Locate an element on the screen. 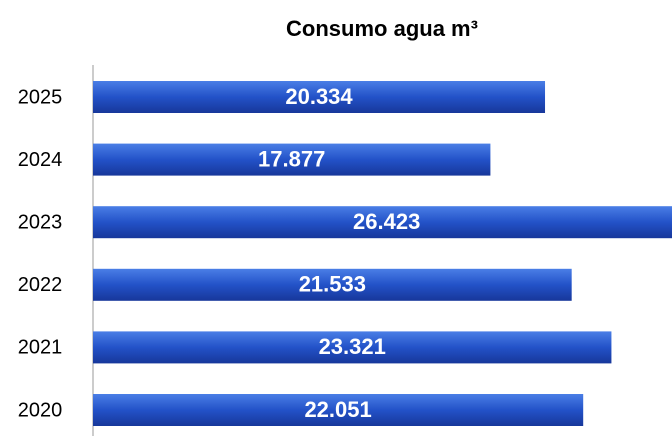 This screenshot has height=436, width=672. y-tick-label: 2021 is located at coordinates (40, 348).